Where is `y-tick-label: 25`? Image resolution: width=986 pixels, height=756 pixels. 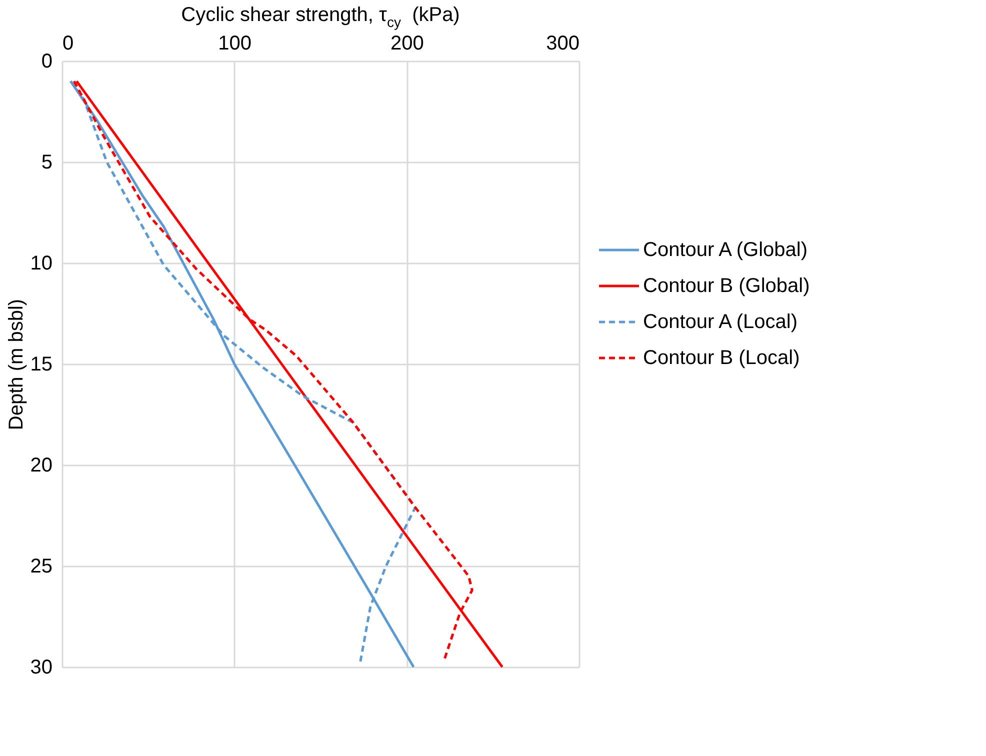 y-tick-label: 25 is located at coordinates (41, 567).